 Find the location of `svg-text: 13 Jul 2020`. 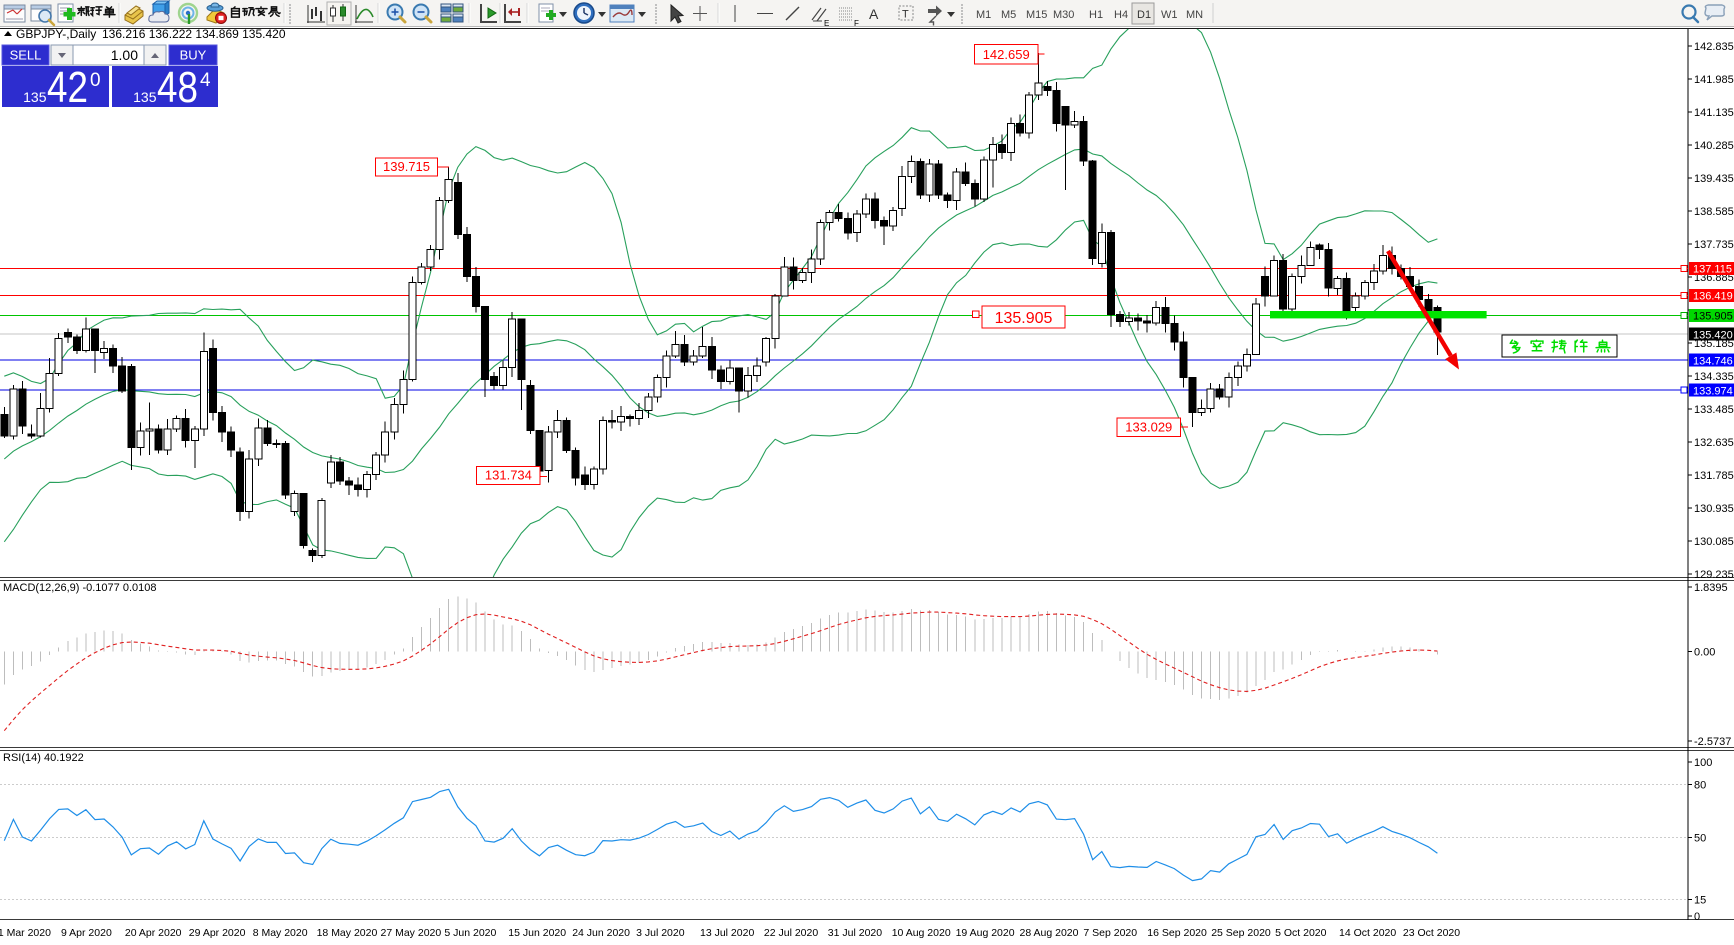

svg-text: 13 Jul 2020 is located at coordinates (727, 933).